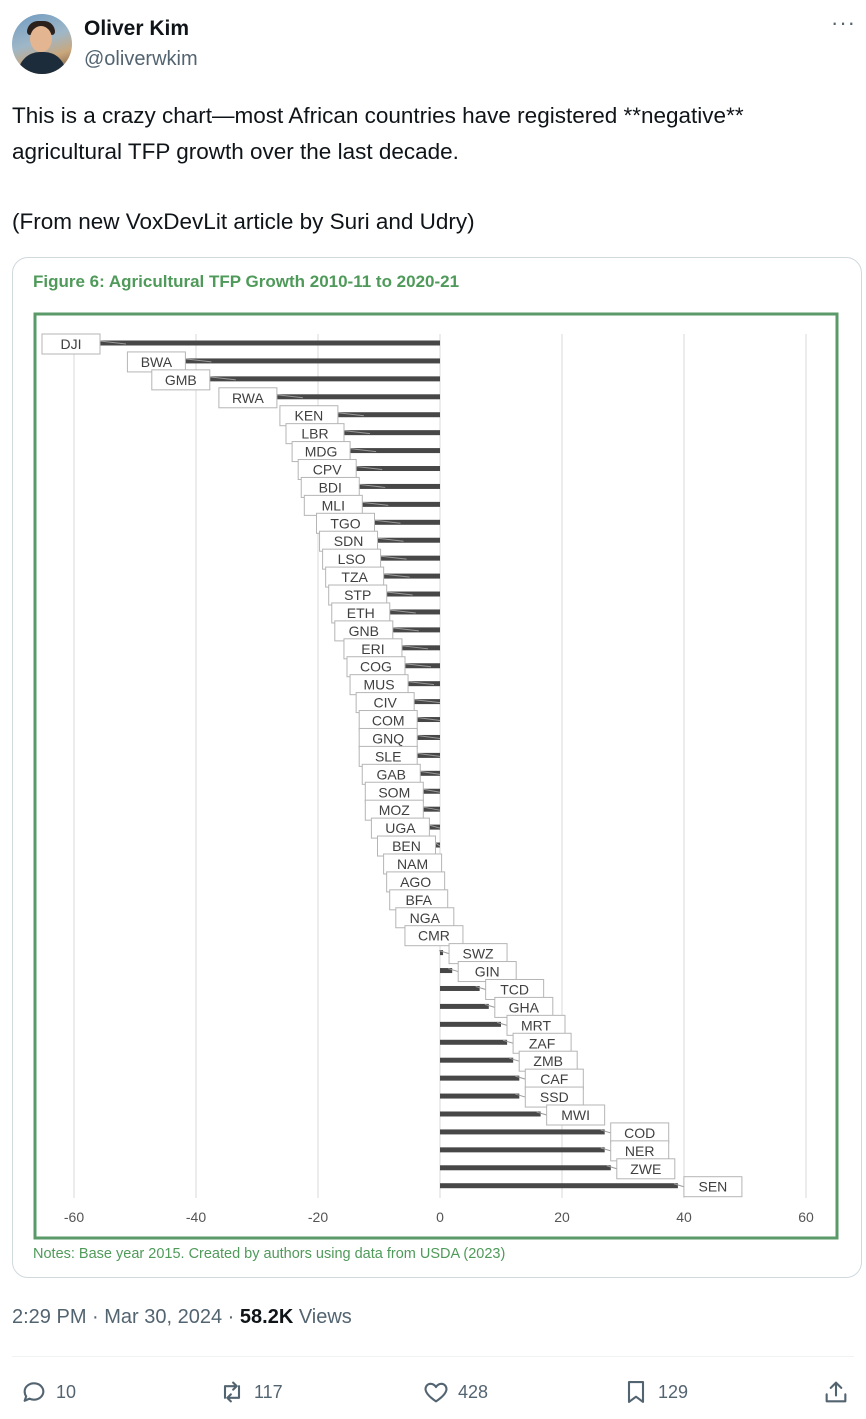 This screenshot has width=866, height=1419. Describe the element at coordinates (636, 1392) in the screenshot. I see `bookmark-icon` at that location.